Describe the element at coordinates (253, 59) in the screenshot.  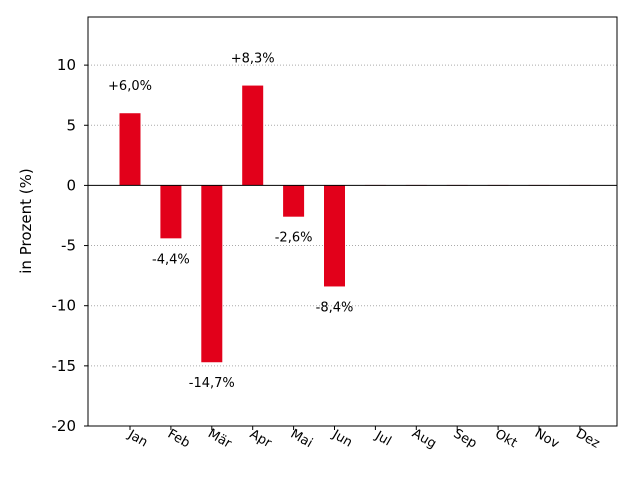
I see `data-label: +8,3%` at that location.